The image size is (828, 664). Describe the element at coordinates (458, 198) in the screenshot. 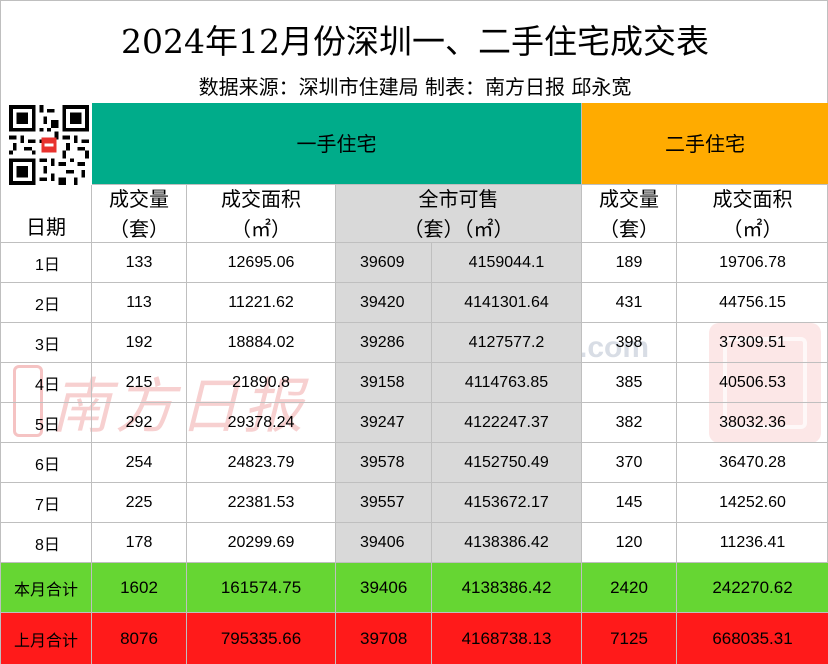

I see `header-market-line-1: 全市可售` at that location.